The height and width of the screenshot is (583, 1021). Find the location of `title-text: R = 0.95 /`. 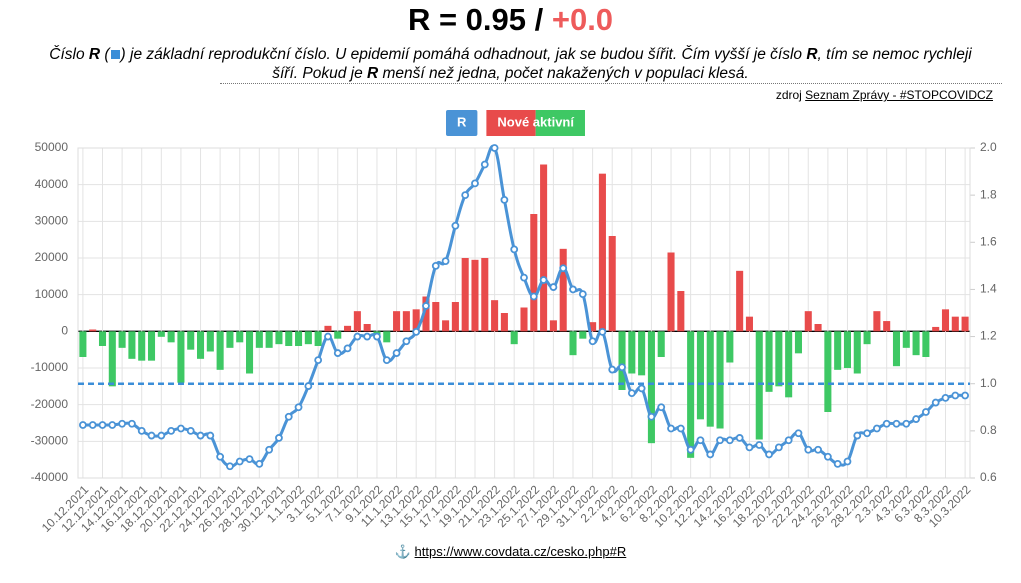

title-text: R = 0.95 / is located at coordinates (475, 19).